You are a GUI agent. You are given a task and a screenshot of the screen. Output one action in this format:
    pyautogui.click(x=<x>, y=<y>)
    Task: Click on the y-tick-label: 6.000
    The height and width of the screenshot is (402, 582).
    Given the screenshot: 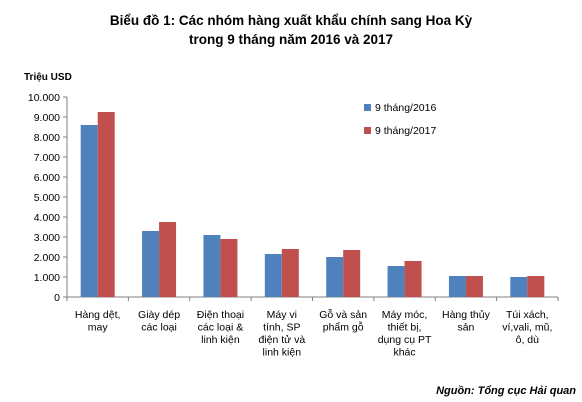 What is the action you would take?
    pyautogui.click(x=47, y=178)
    